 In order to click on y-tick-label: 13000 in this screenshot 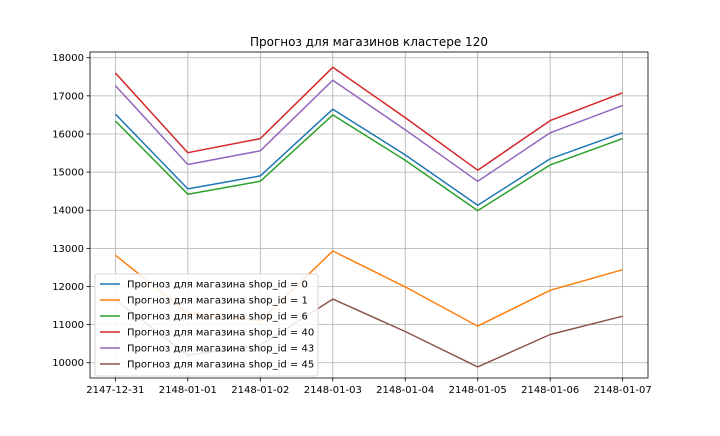, I will do `click(68, 249)`.